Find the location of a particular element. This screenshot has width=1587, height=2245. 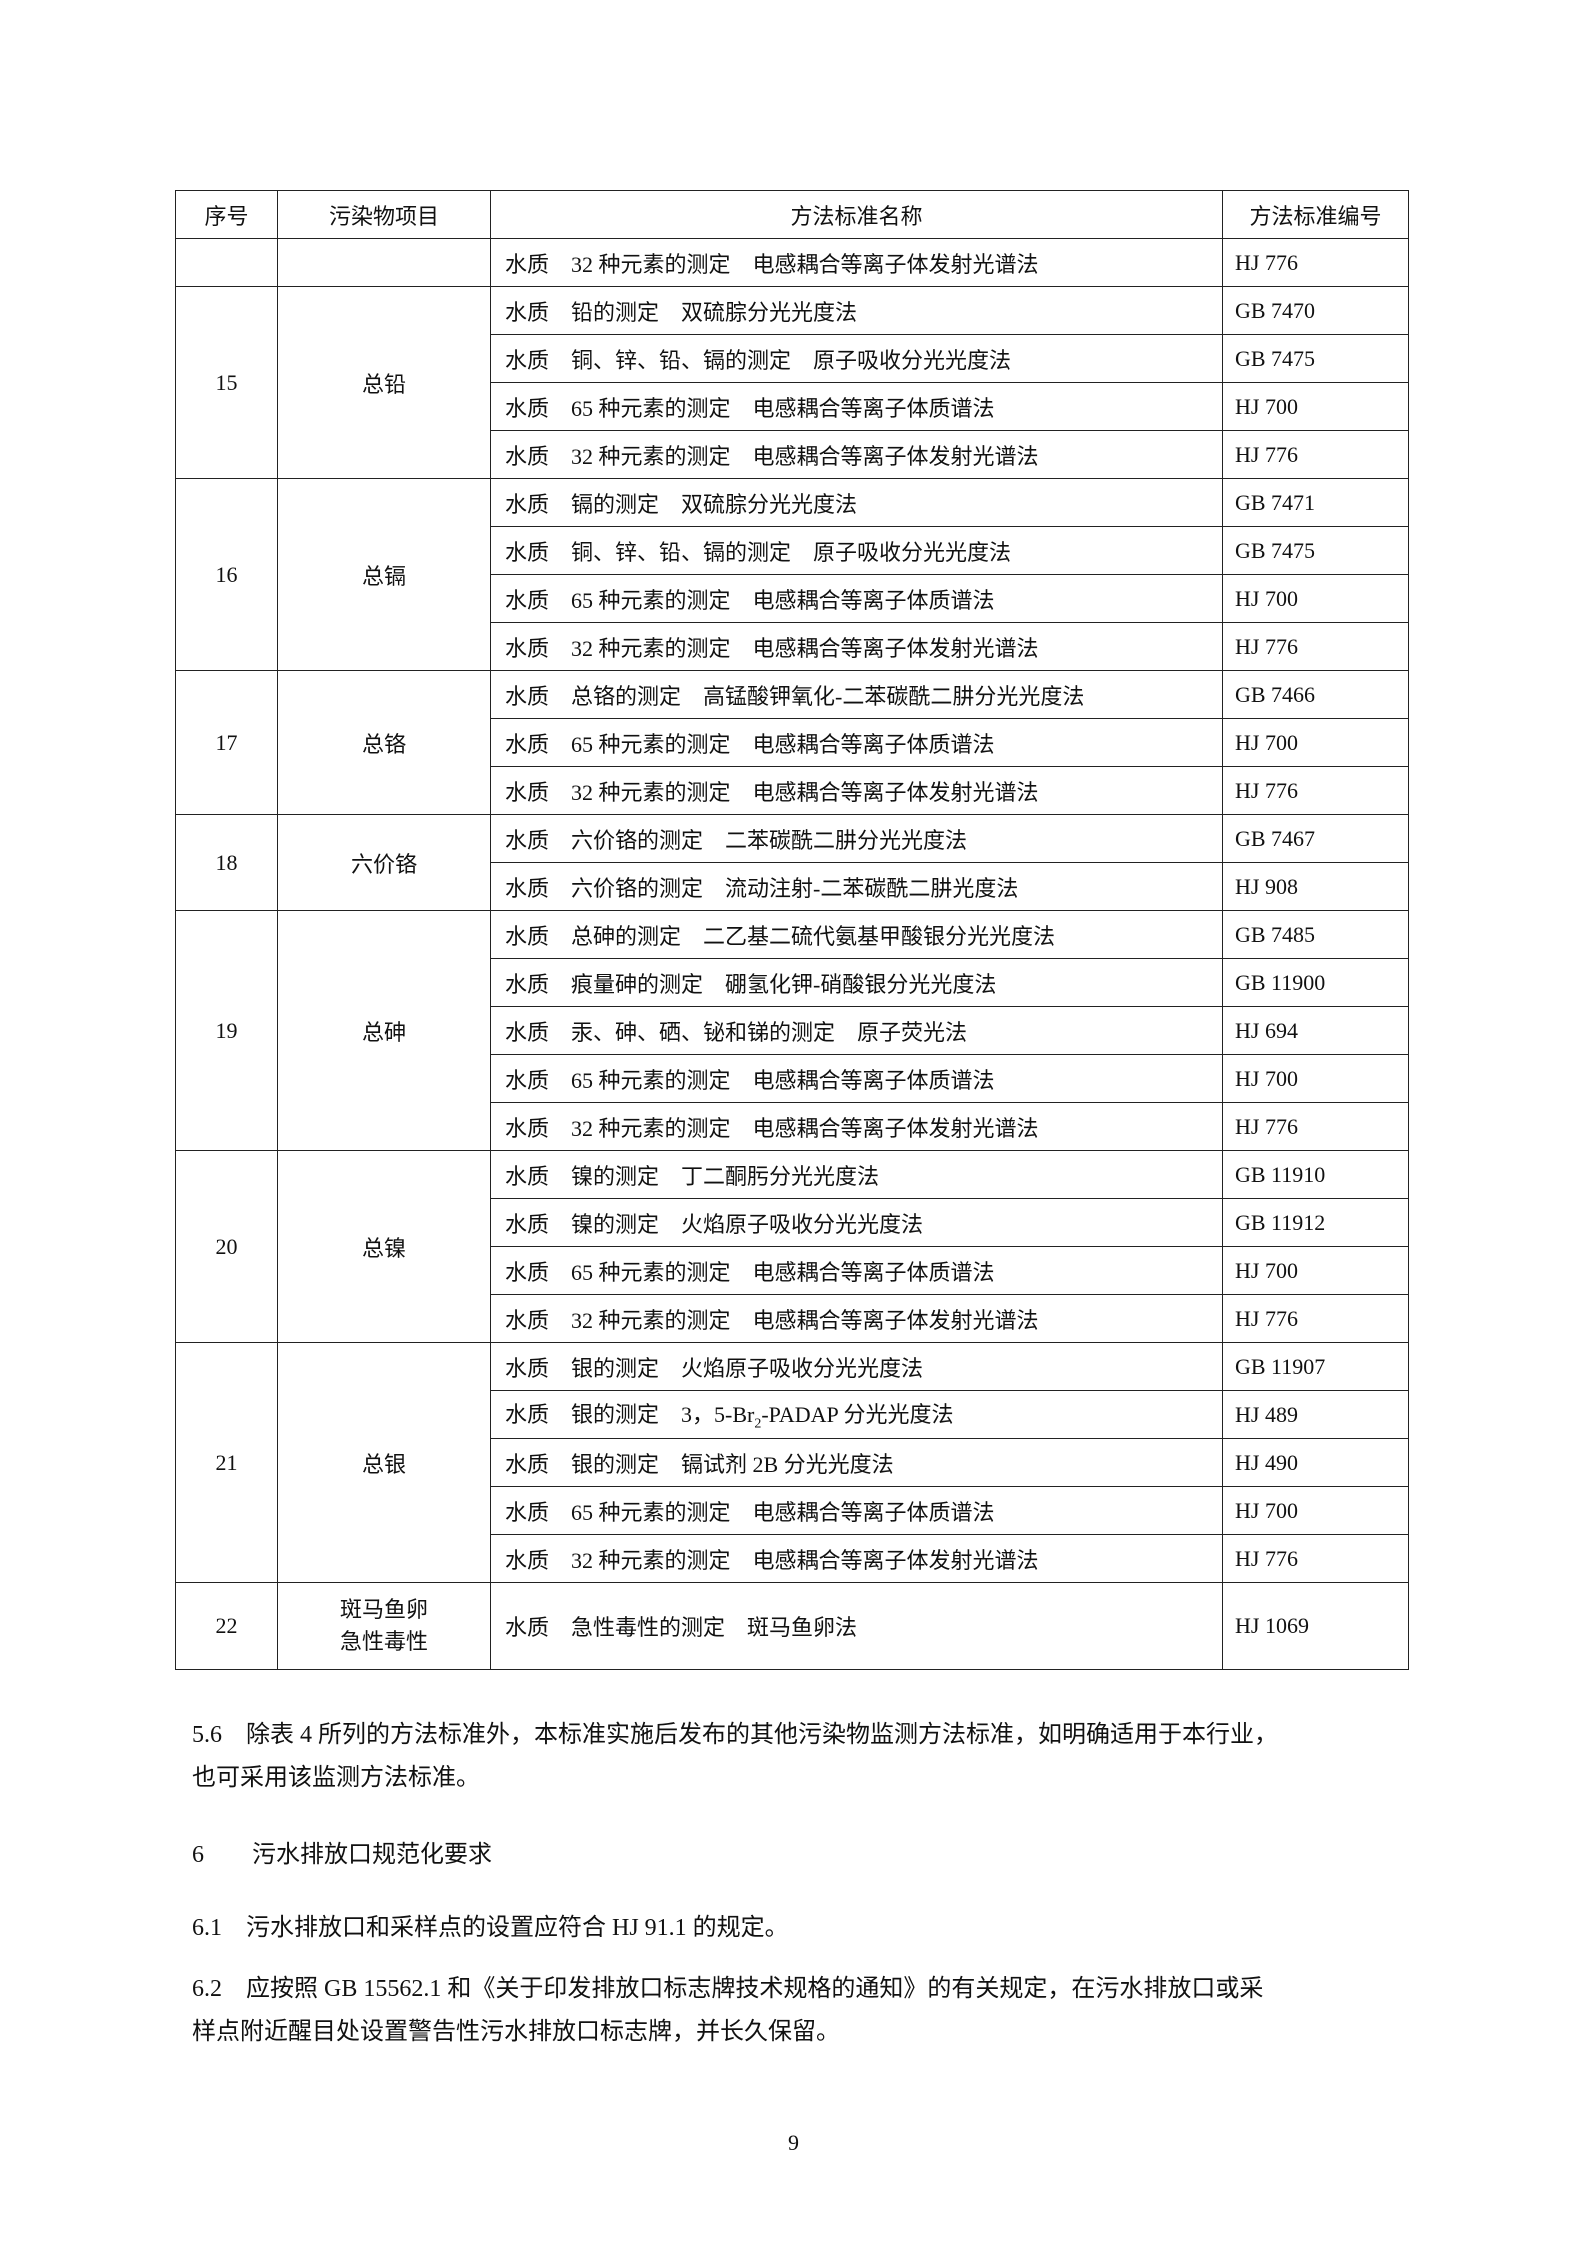

cell-pollutant: 总砷 is located at coordinates (384, 1030).